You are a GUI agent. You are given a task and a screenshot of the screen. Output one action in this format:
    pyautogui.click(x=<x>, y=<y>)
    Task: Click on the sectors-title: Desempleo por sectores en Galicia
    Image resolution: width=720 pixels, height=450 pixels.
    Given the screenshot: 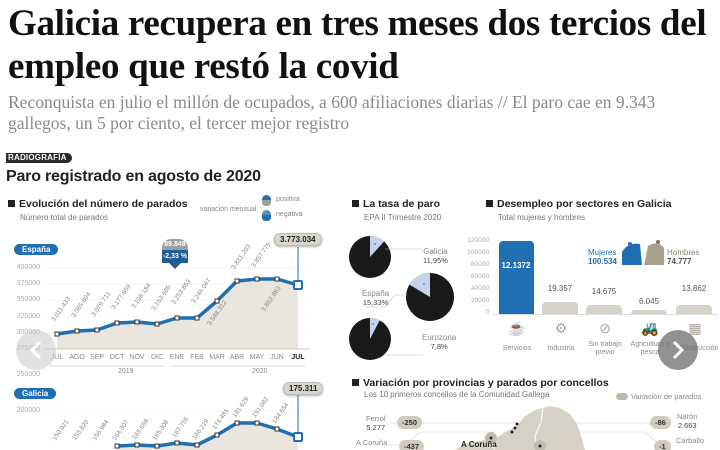 What is the action you would take?
    pyautogui.click(x=579, y=204)
    